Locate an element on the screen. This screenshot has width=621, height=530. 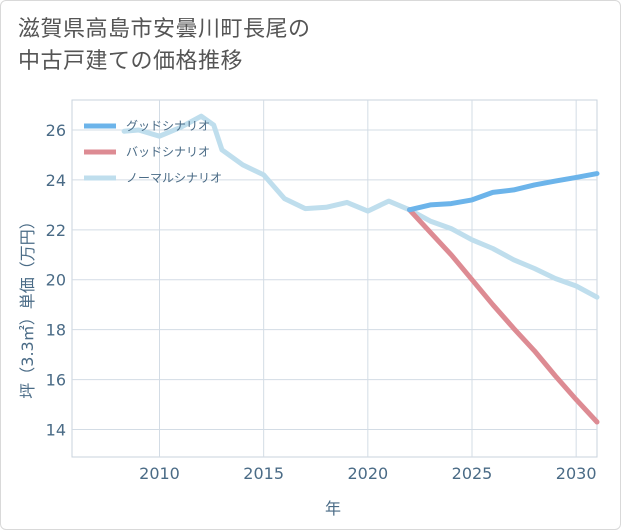
x-tick-label: 2025 is located at coordinates (472, 473).